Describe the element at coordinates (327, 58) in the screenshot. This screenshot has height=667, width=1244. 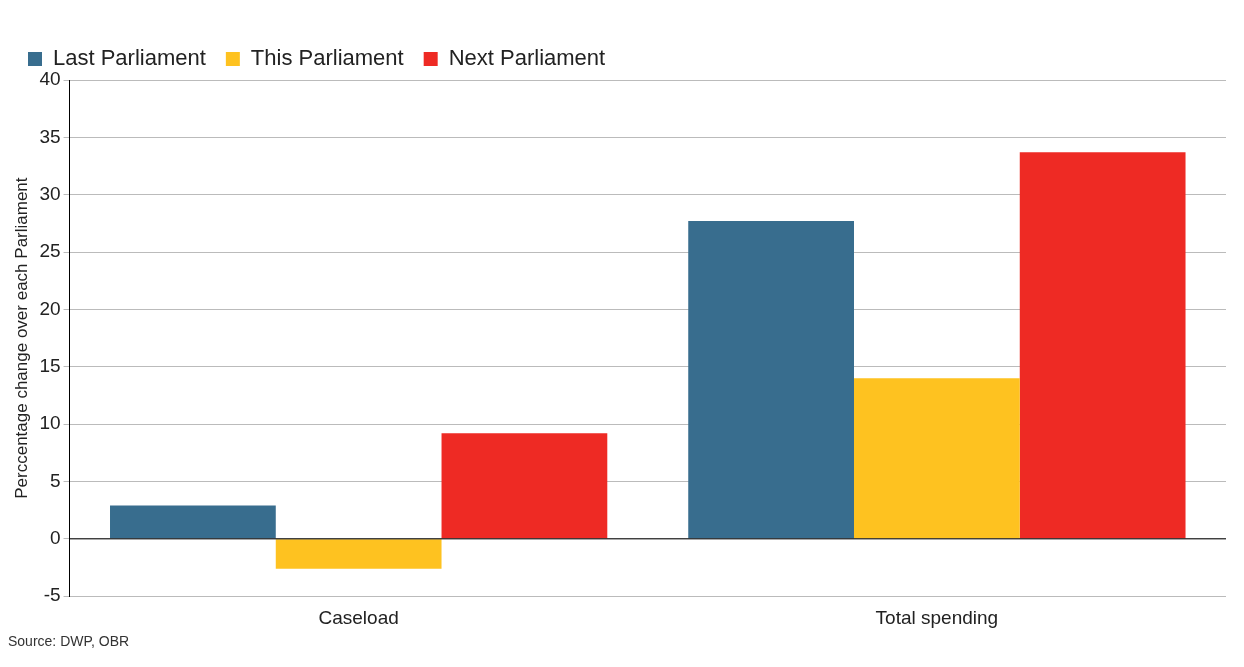
I see `legend-label: This Parliament` at that location.